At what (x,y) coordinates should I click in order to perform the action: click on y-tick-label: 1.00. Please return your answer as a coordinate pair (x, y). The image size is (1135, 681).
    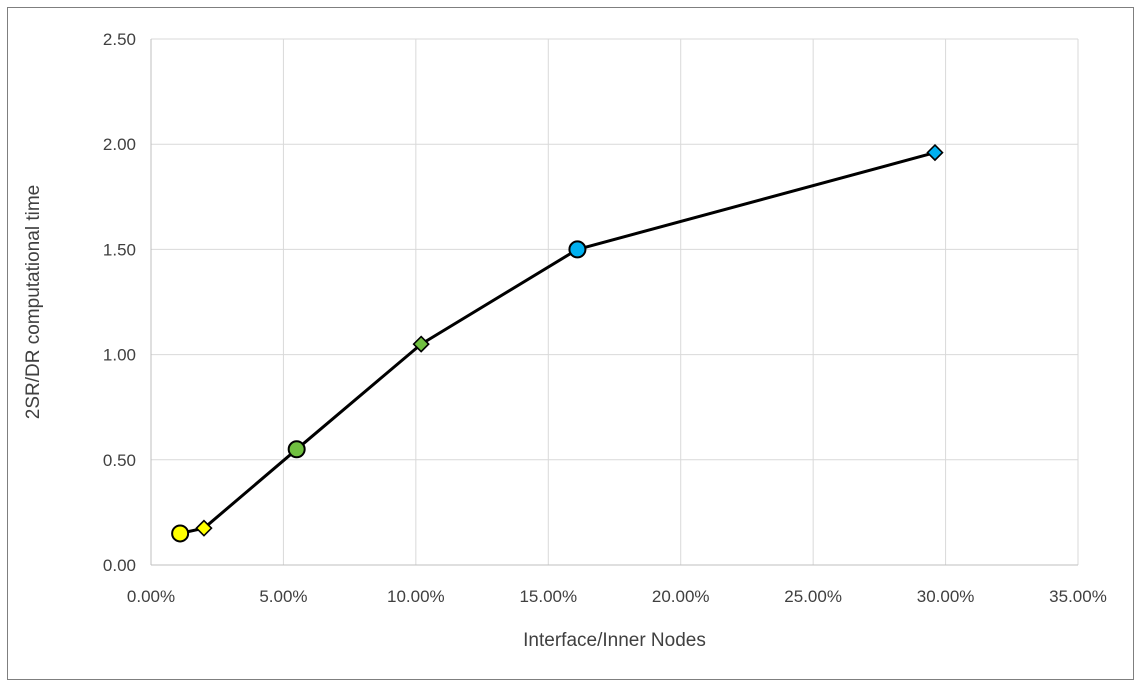
    Looking at the image, I should click on (119, 355).